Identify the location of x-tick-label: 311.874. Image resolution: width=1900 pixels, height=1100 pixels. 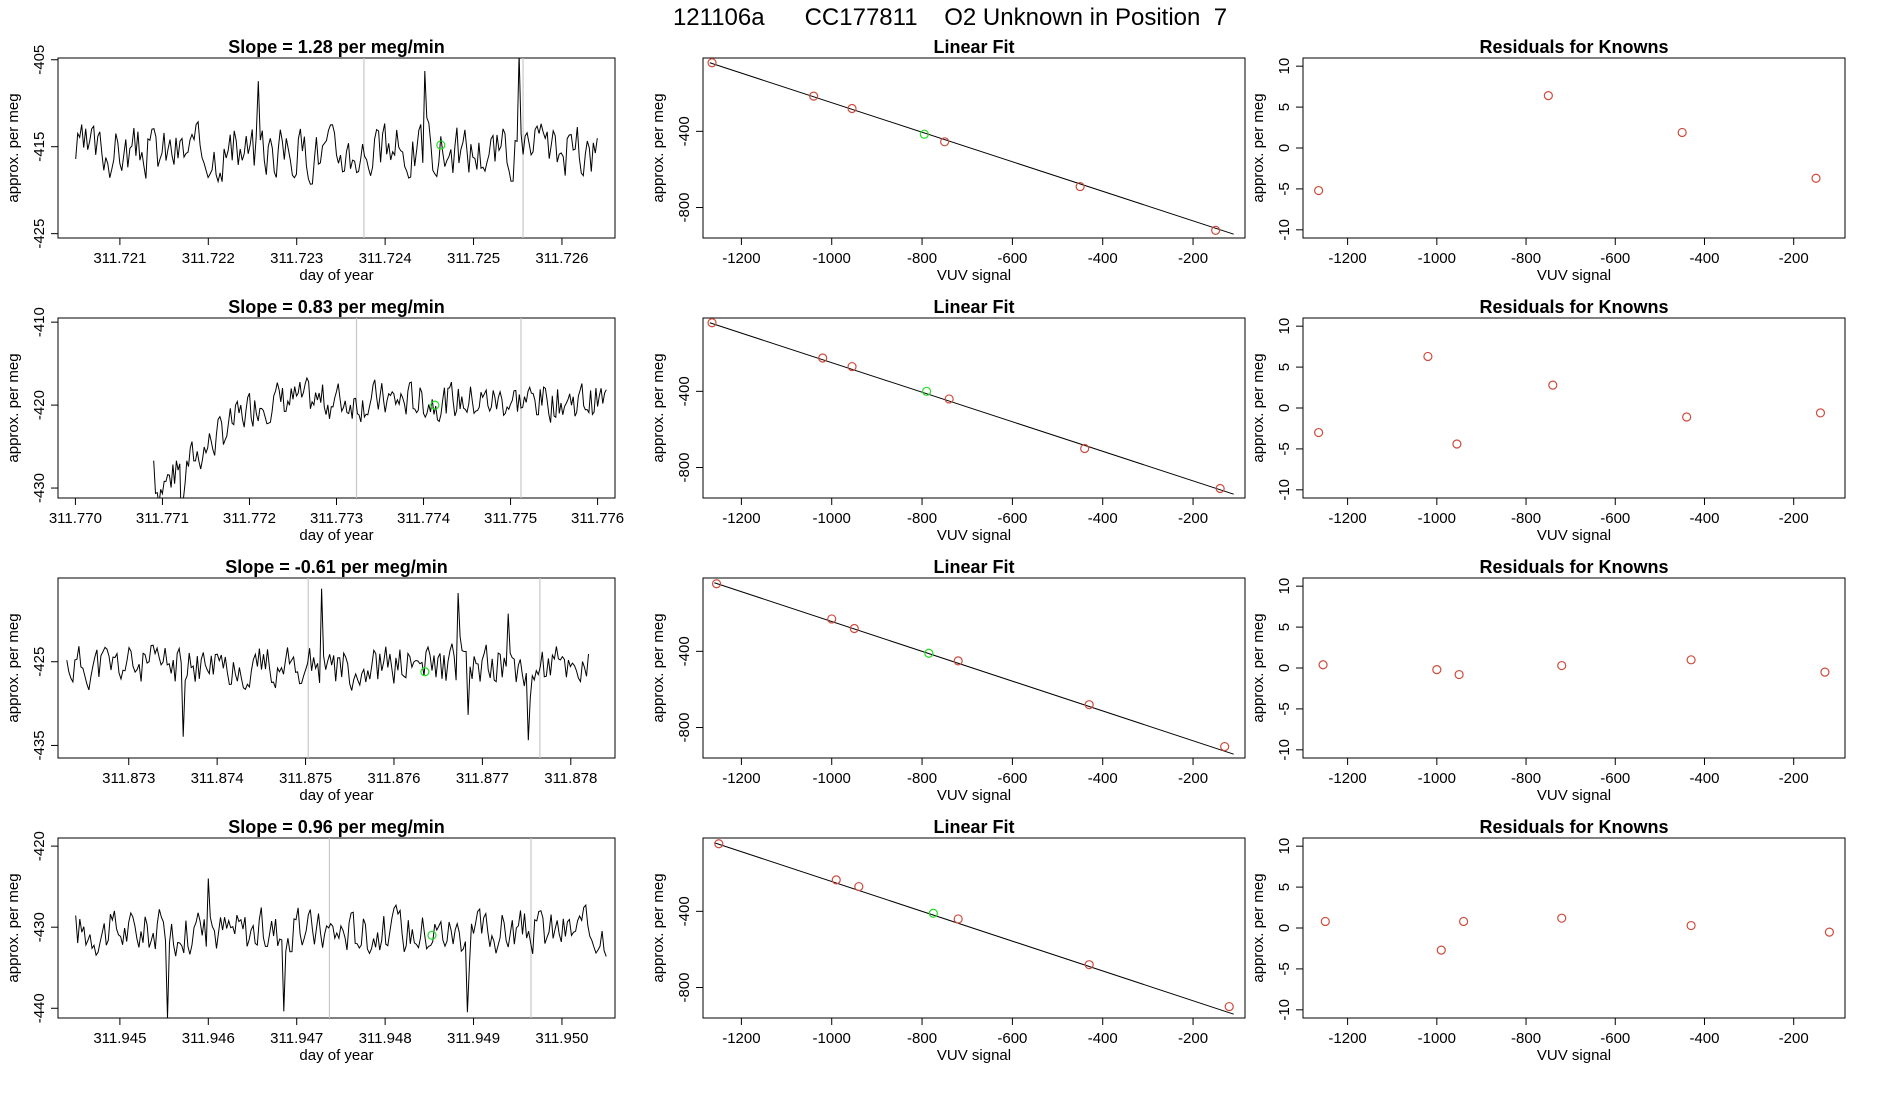
(217, 778).